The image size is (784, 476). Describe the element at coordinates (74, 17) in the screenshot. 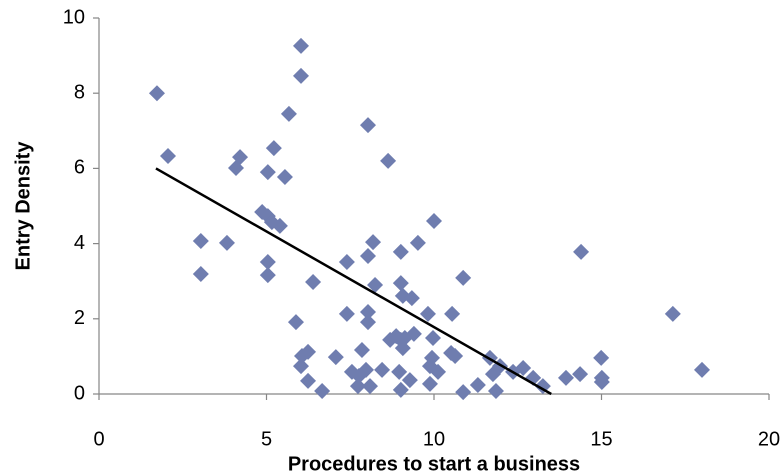

I see `y-tick-label: 10` at that location.